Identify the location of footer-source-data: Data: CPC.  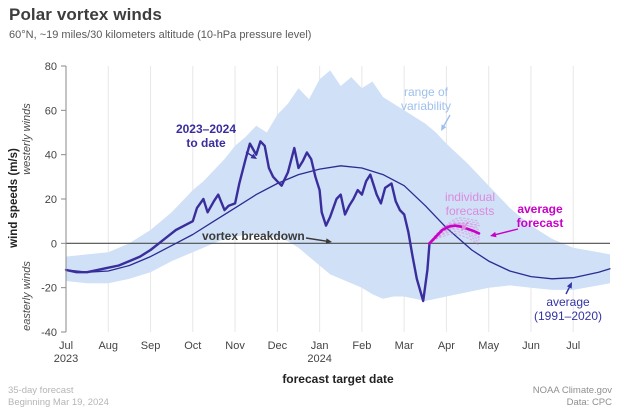
(589, 402).